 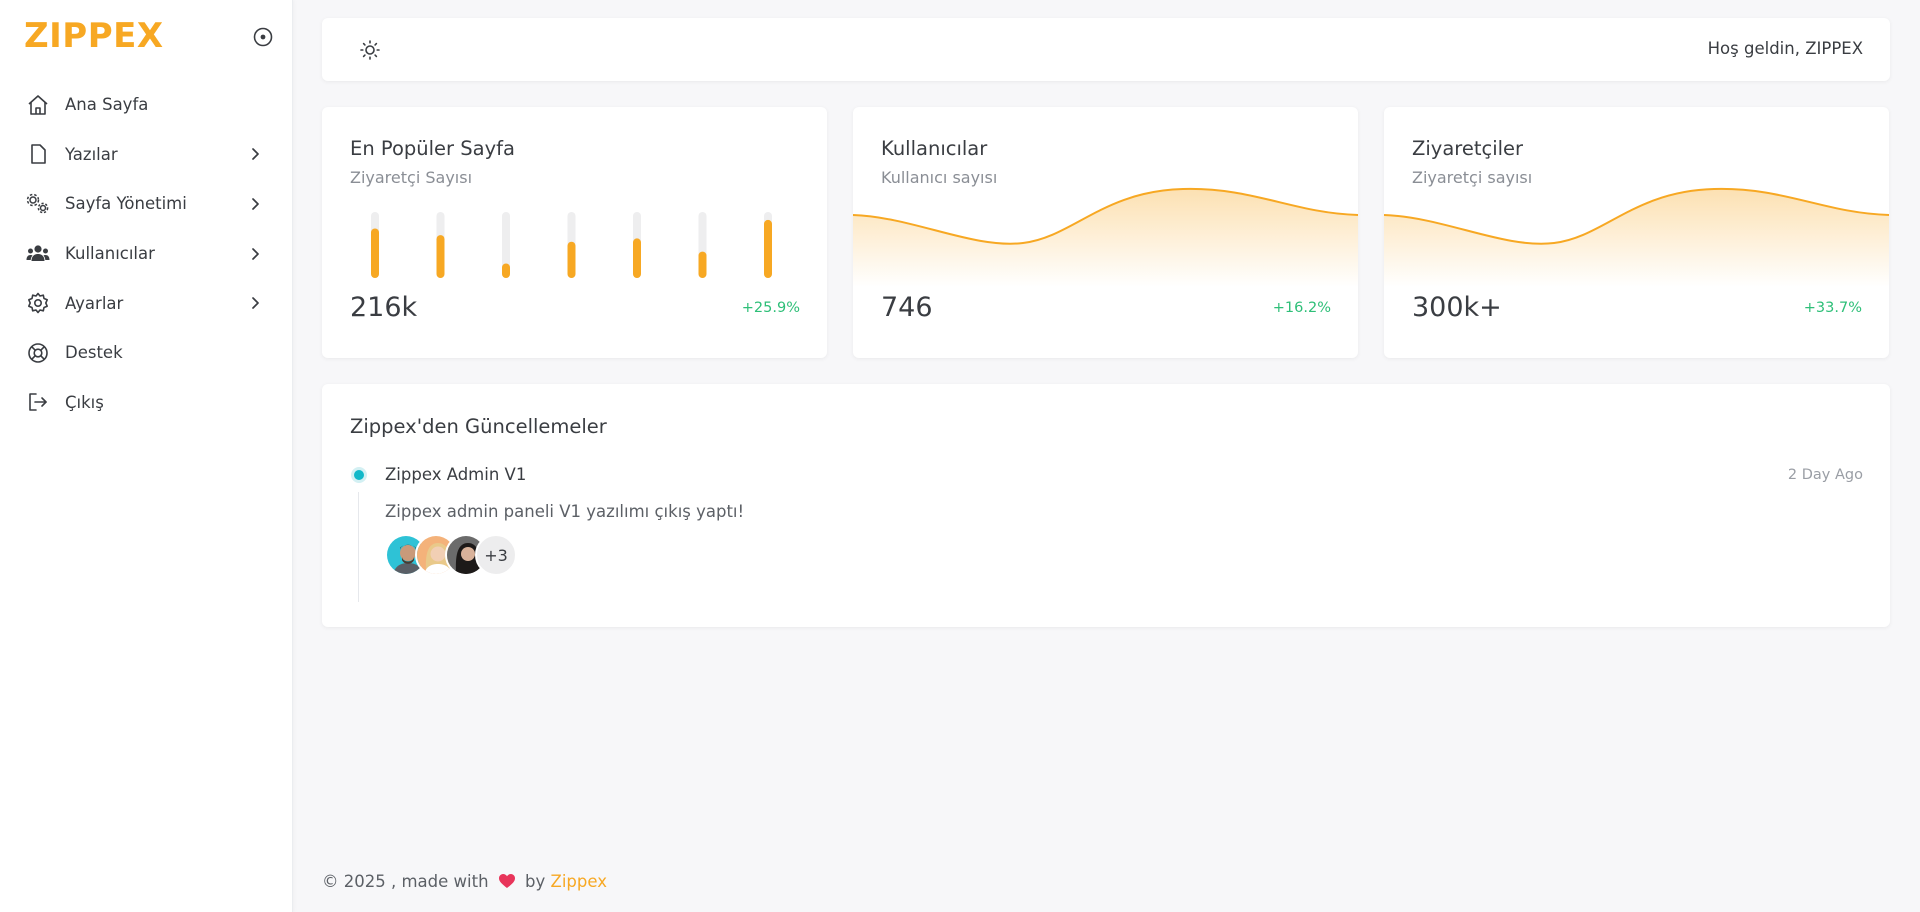 What do you see at coordinates (1106, 49) in the screenshot?
I see `top-bar: Hoş geldin, ZIPPEX` at bounding box center [1106, 49].